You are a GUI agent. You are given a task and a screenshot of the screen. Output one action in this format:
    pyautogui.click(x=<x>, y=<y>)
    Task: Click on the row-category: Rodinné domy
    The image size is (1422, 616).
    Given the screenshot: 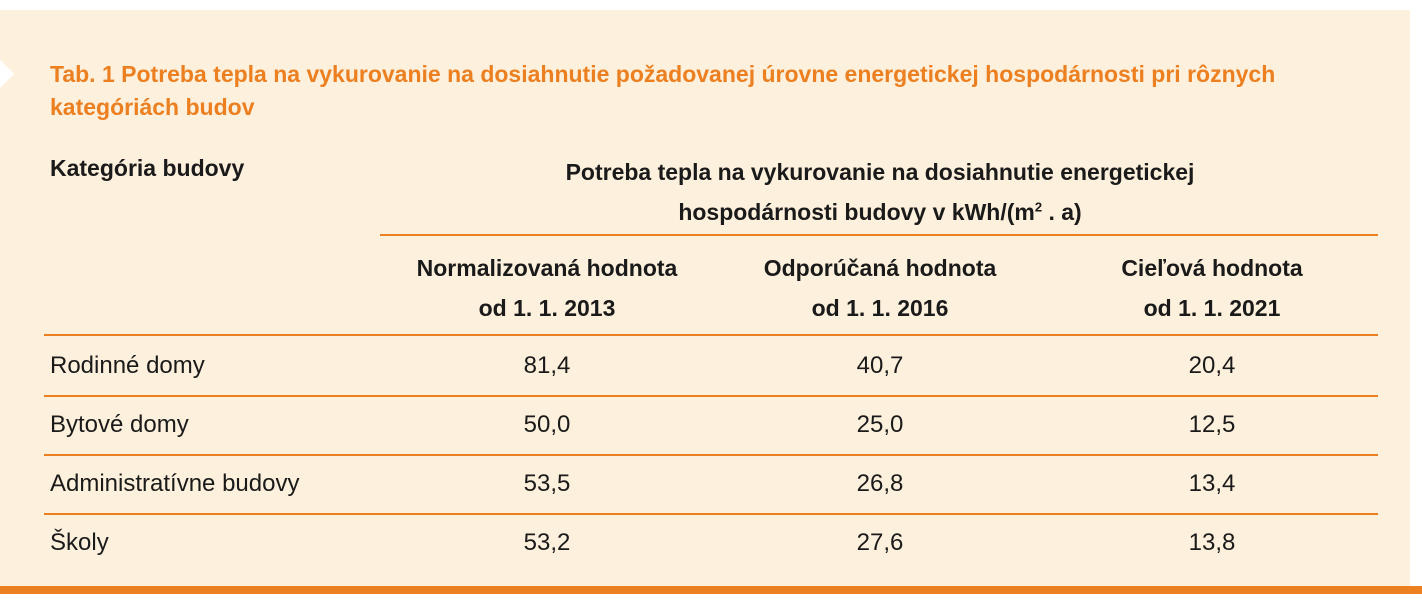 What is the action you would take?
    pyautogui.click(x=127, y=365)
    